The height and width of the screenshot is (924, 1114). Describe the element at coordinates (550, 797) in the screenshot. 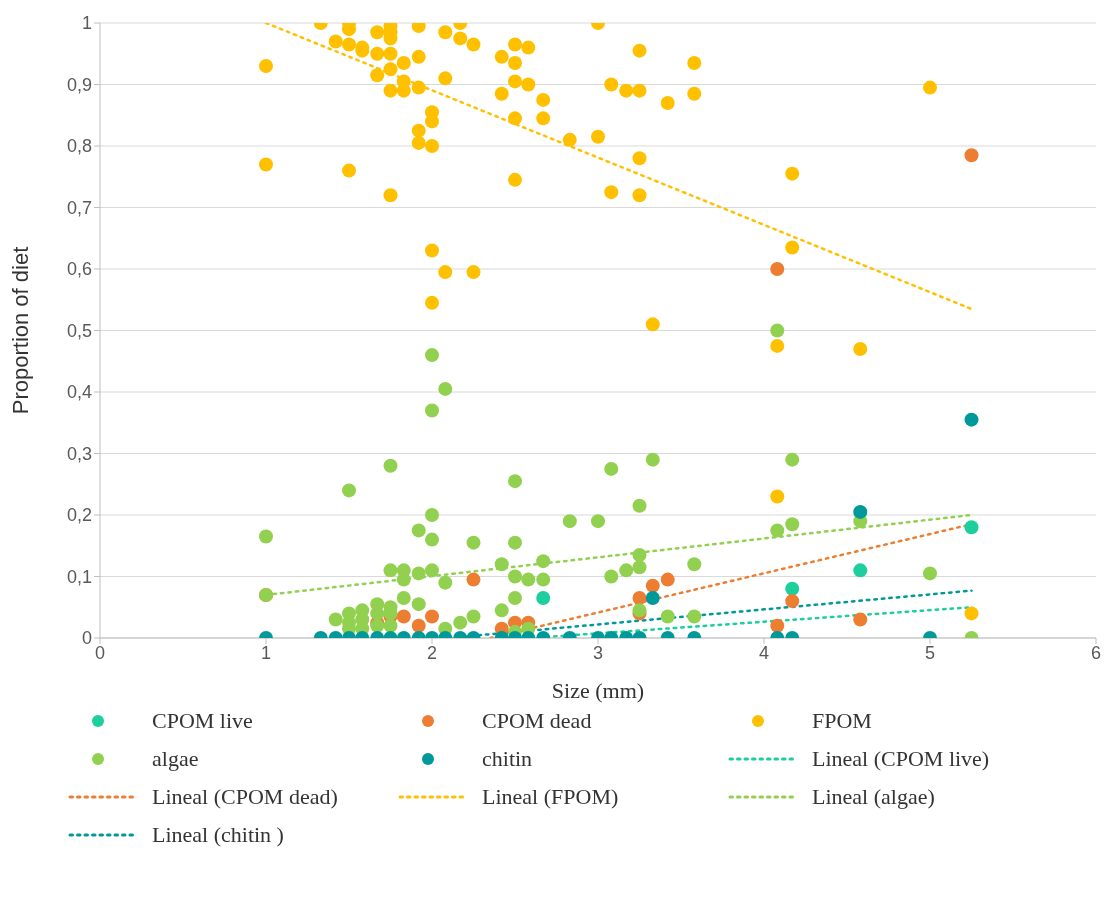

I see `legend-label: Lineal (FPOM)` at that location.